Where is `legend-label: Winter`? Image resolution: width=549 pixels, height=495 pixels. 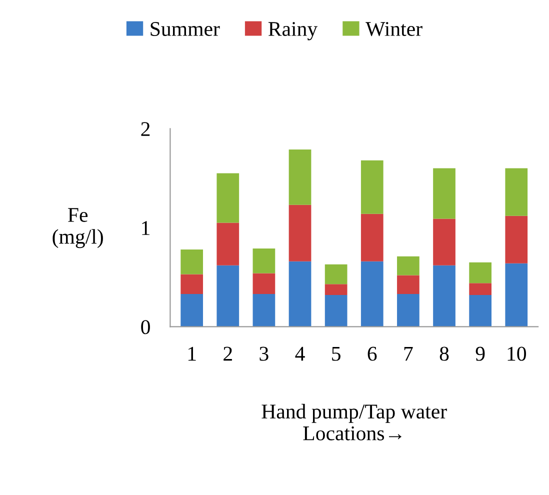
legend-label: Winter is located at coordinates (394, 29).